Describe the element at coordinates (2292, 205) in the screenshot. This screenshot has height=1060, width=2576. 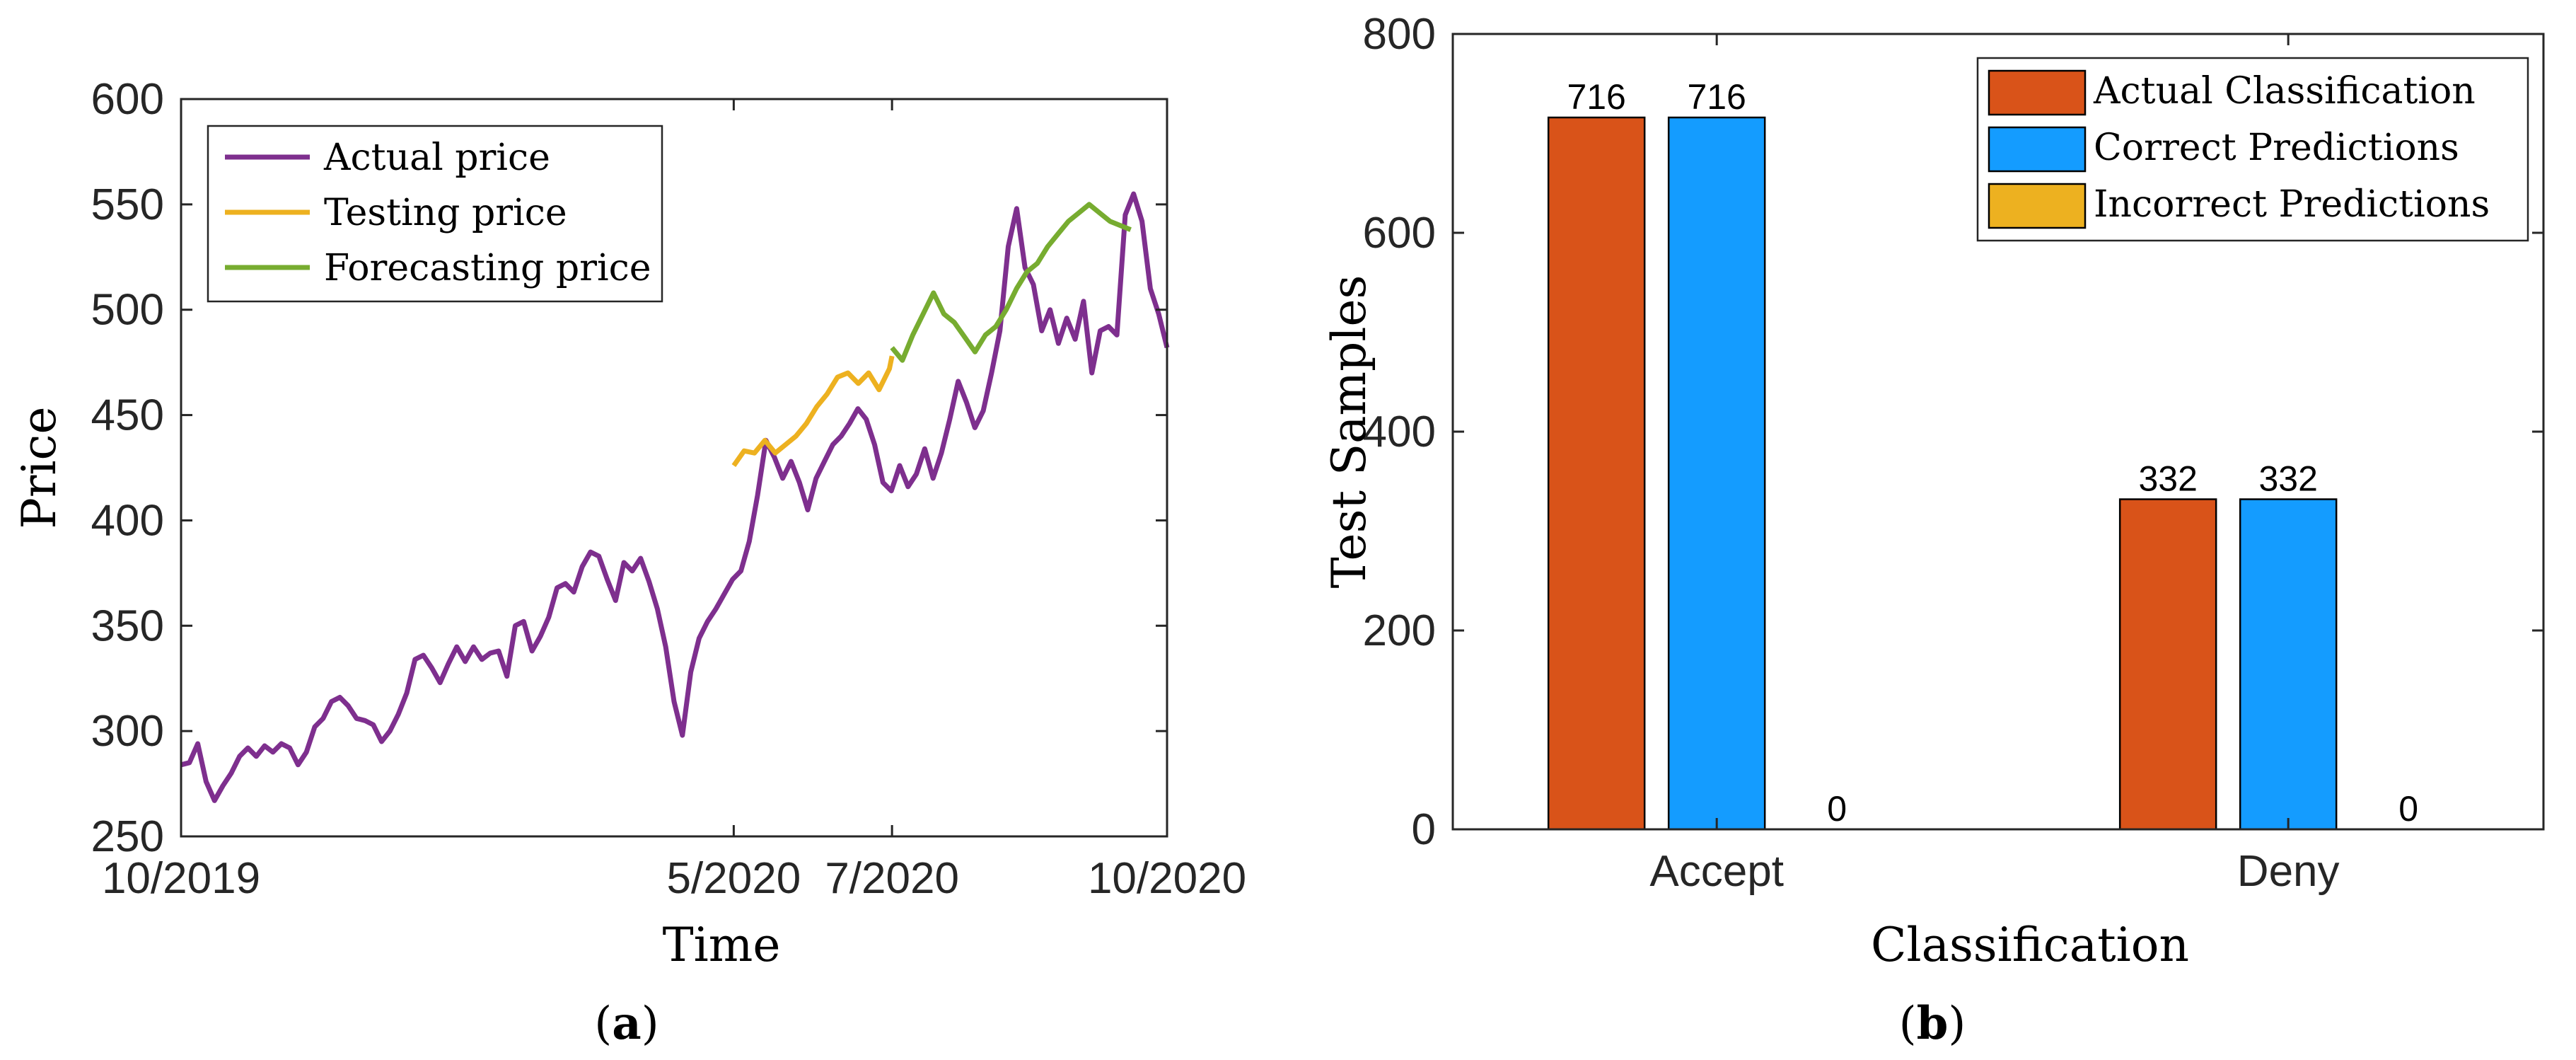
I see `legend-entry: Incorrect Predictions` at that location.